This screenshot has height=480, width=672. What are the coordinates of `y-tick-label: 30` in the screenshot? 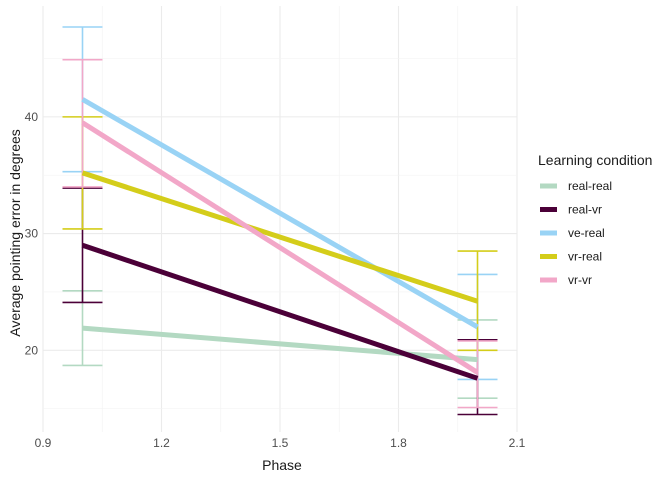 It's located at (32, 234).